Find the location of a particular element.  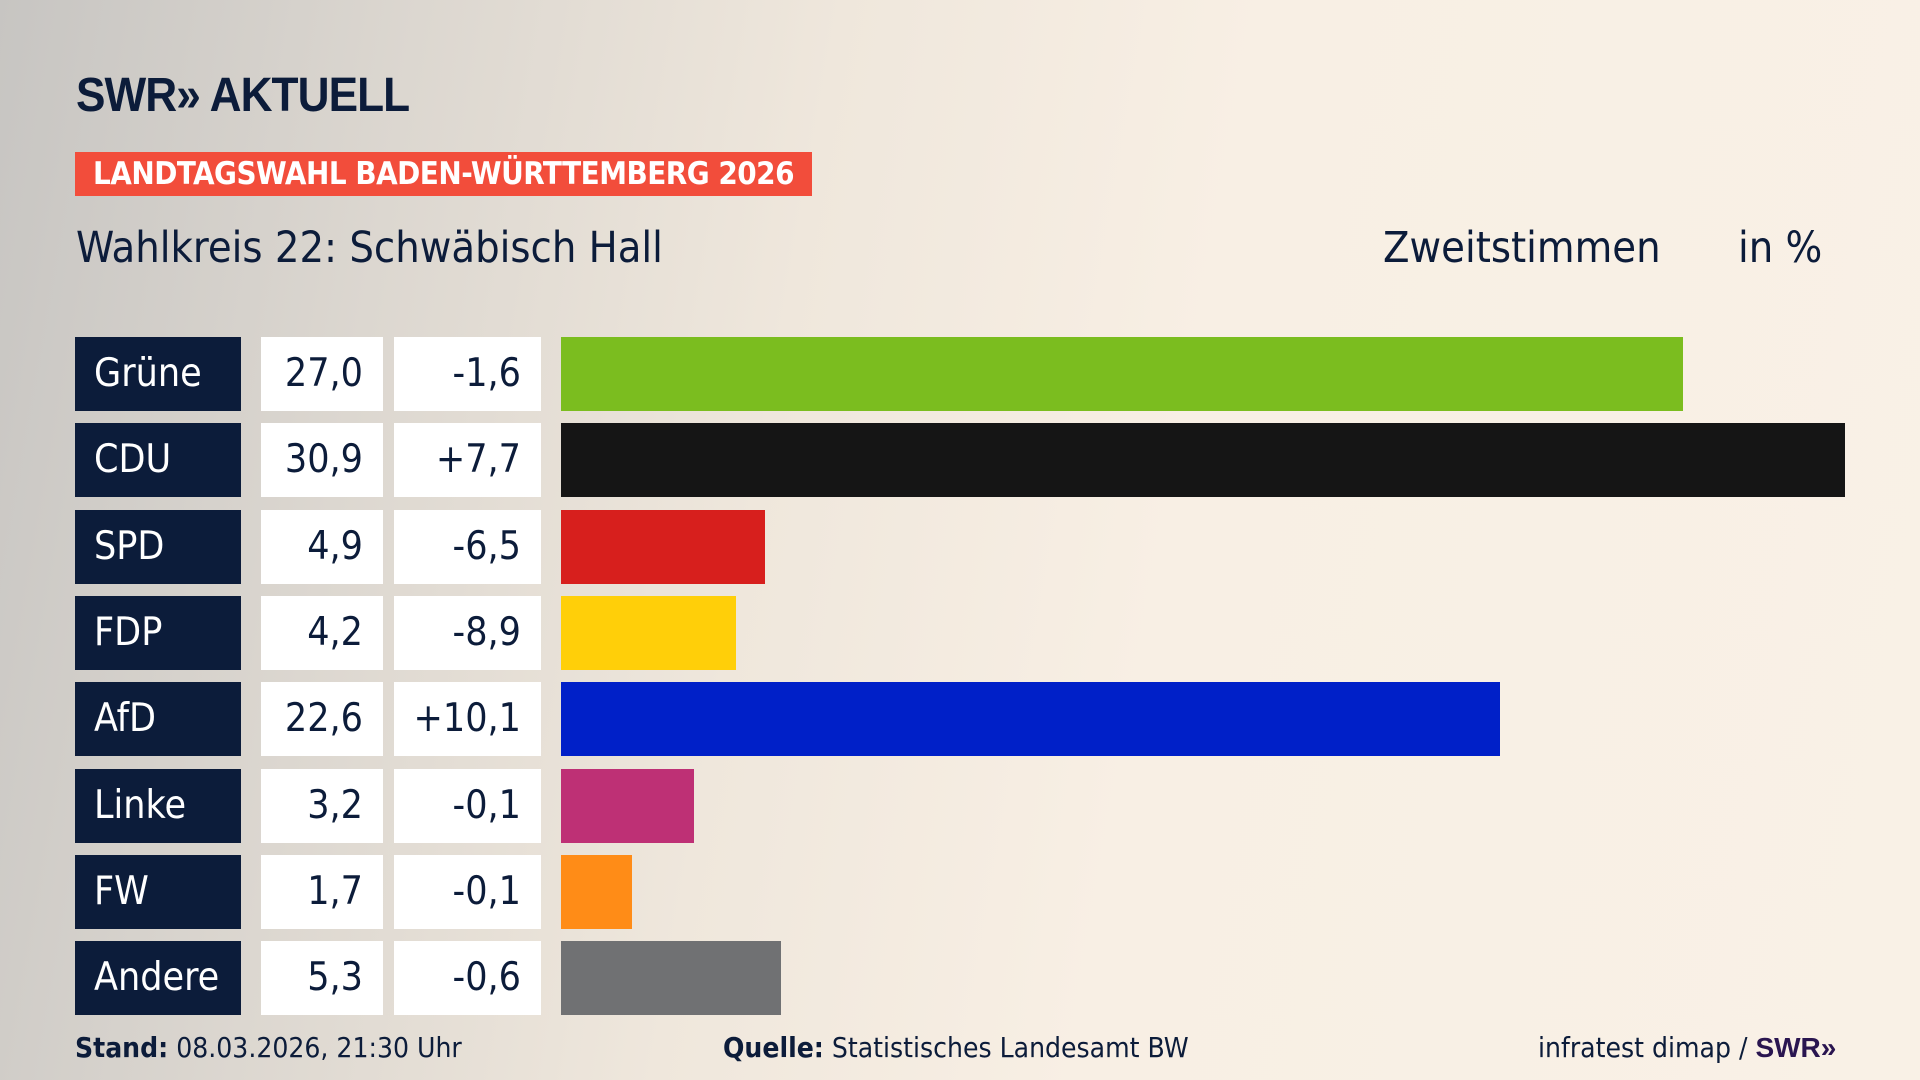

value-label: 4,9 is located at coordinates (322, 546).